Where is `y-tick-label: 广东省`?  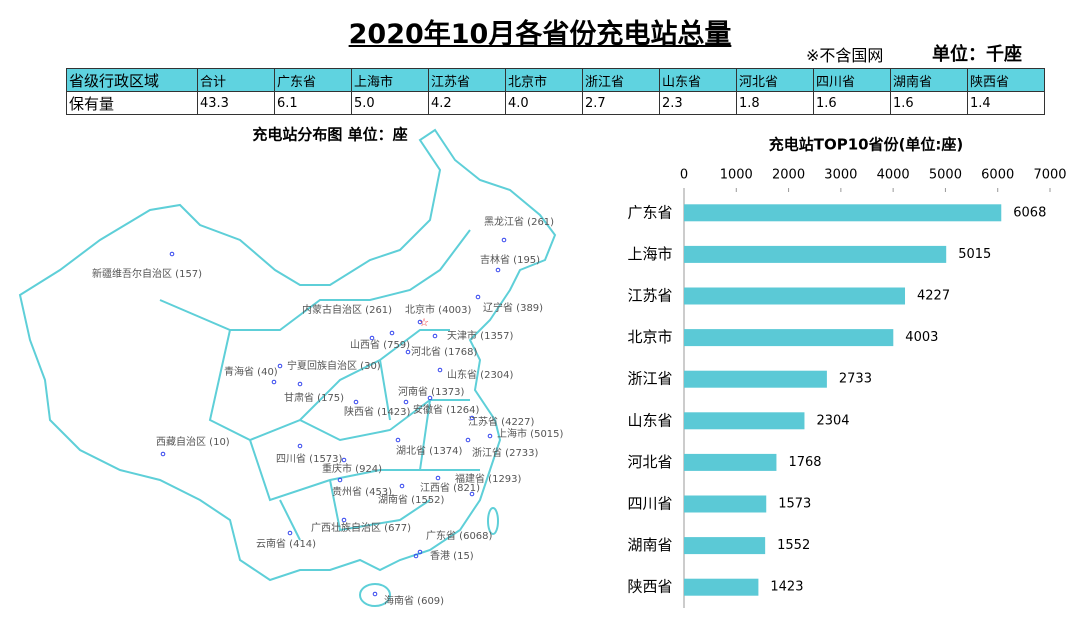
y-tick-label: 广东省 is located at coordinates (649, 212).